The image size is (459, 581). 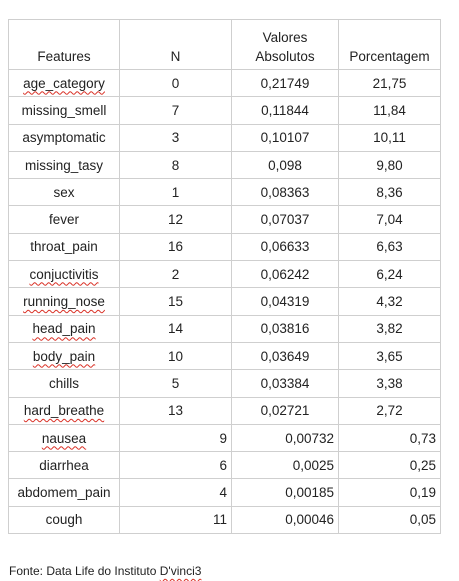 I want to click on feature-name: hard_breathe, so click(x=64, y=411).